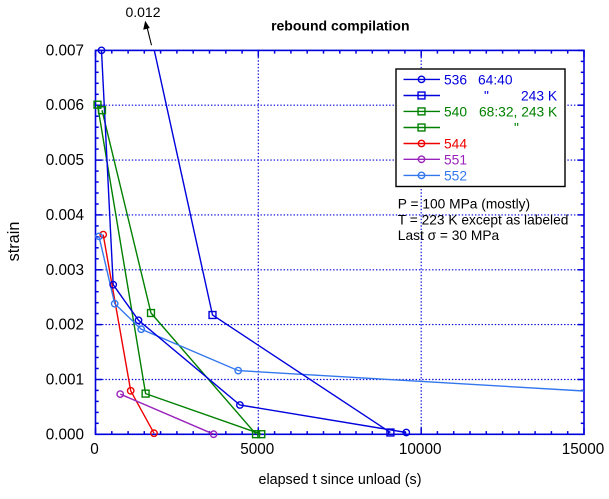 This screenshot has width=609, height=499. I want to click on svg-text: 0, so click(94, 449).